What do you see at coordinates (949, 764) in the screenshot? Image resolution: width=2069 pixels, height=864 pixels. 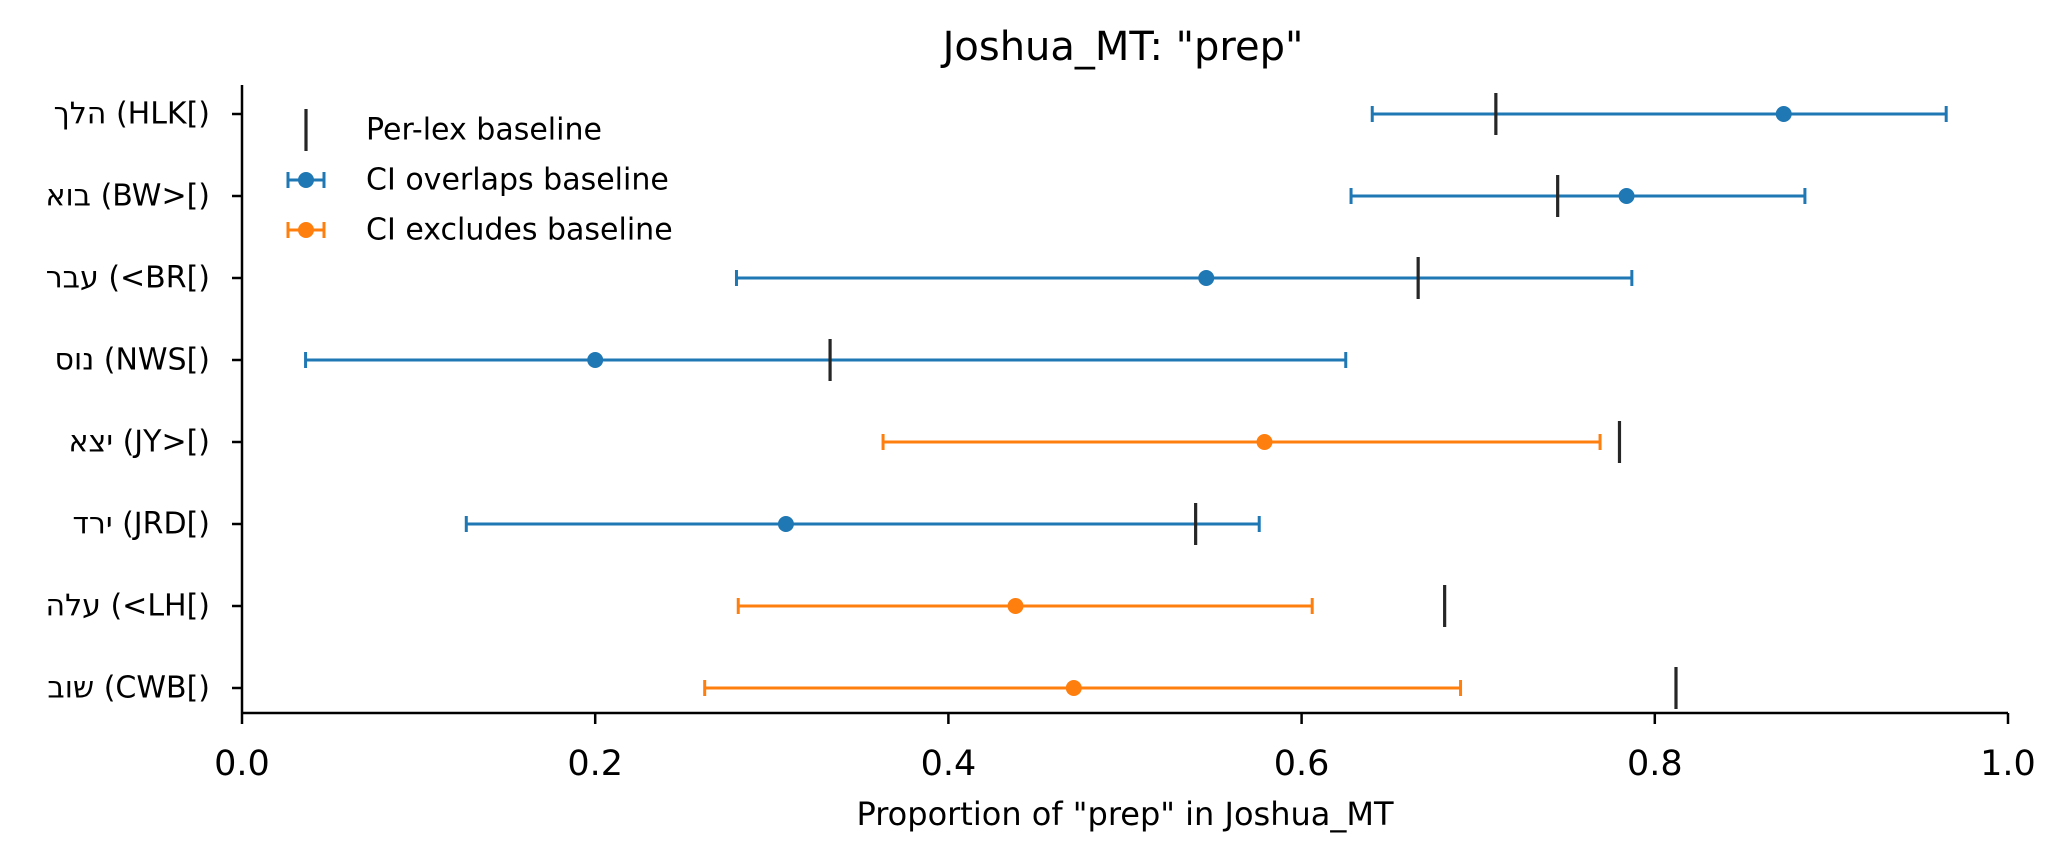 I see `x-tick-label: 0.4` at bounding box center [949, 764].